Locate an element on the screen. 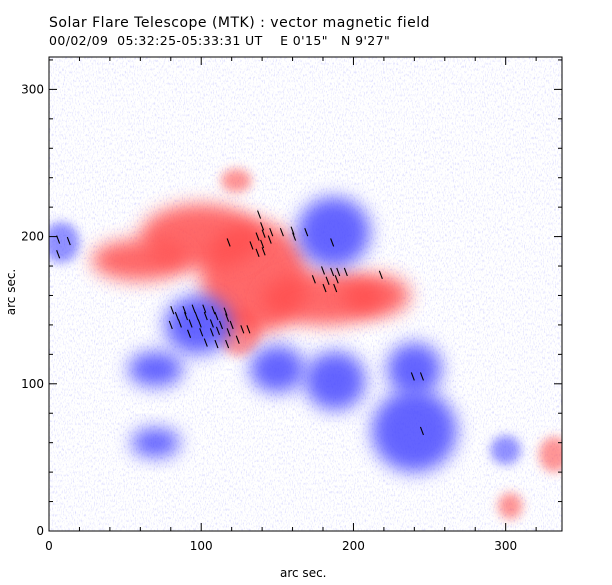  x-tick-label: 300 is located at coordinates (505, 546).